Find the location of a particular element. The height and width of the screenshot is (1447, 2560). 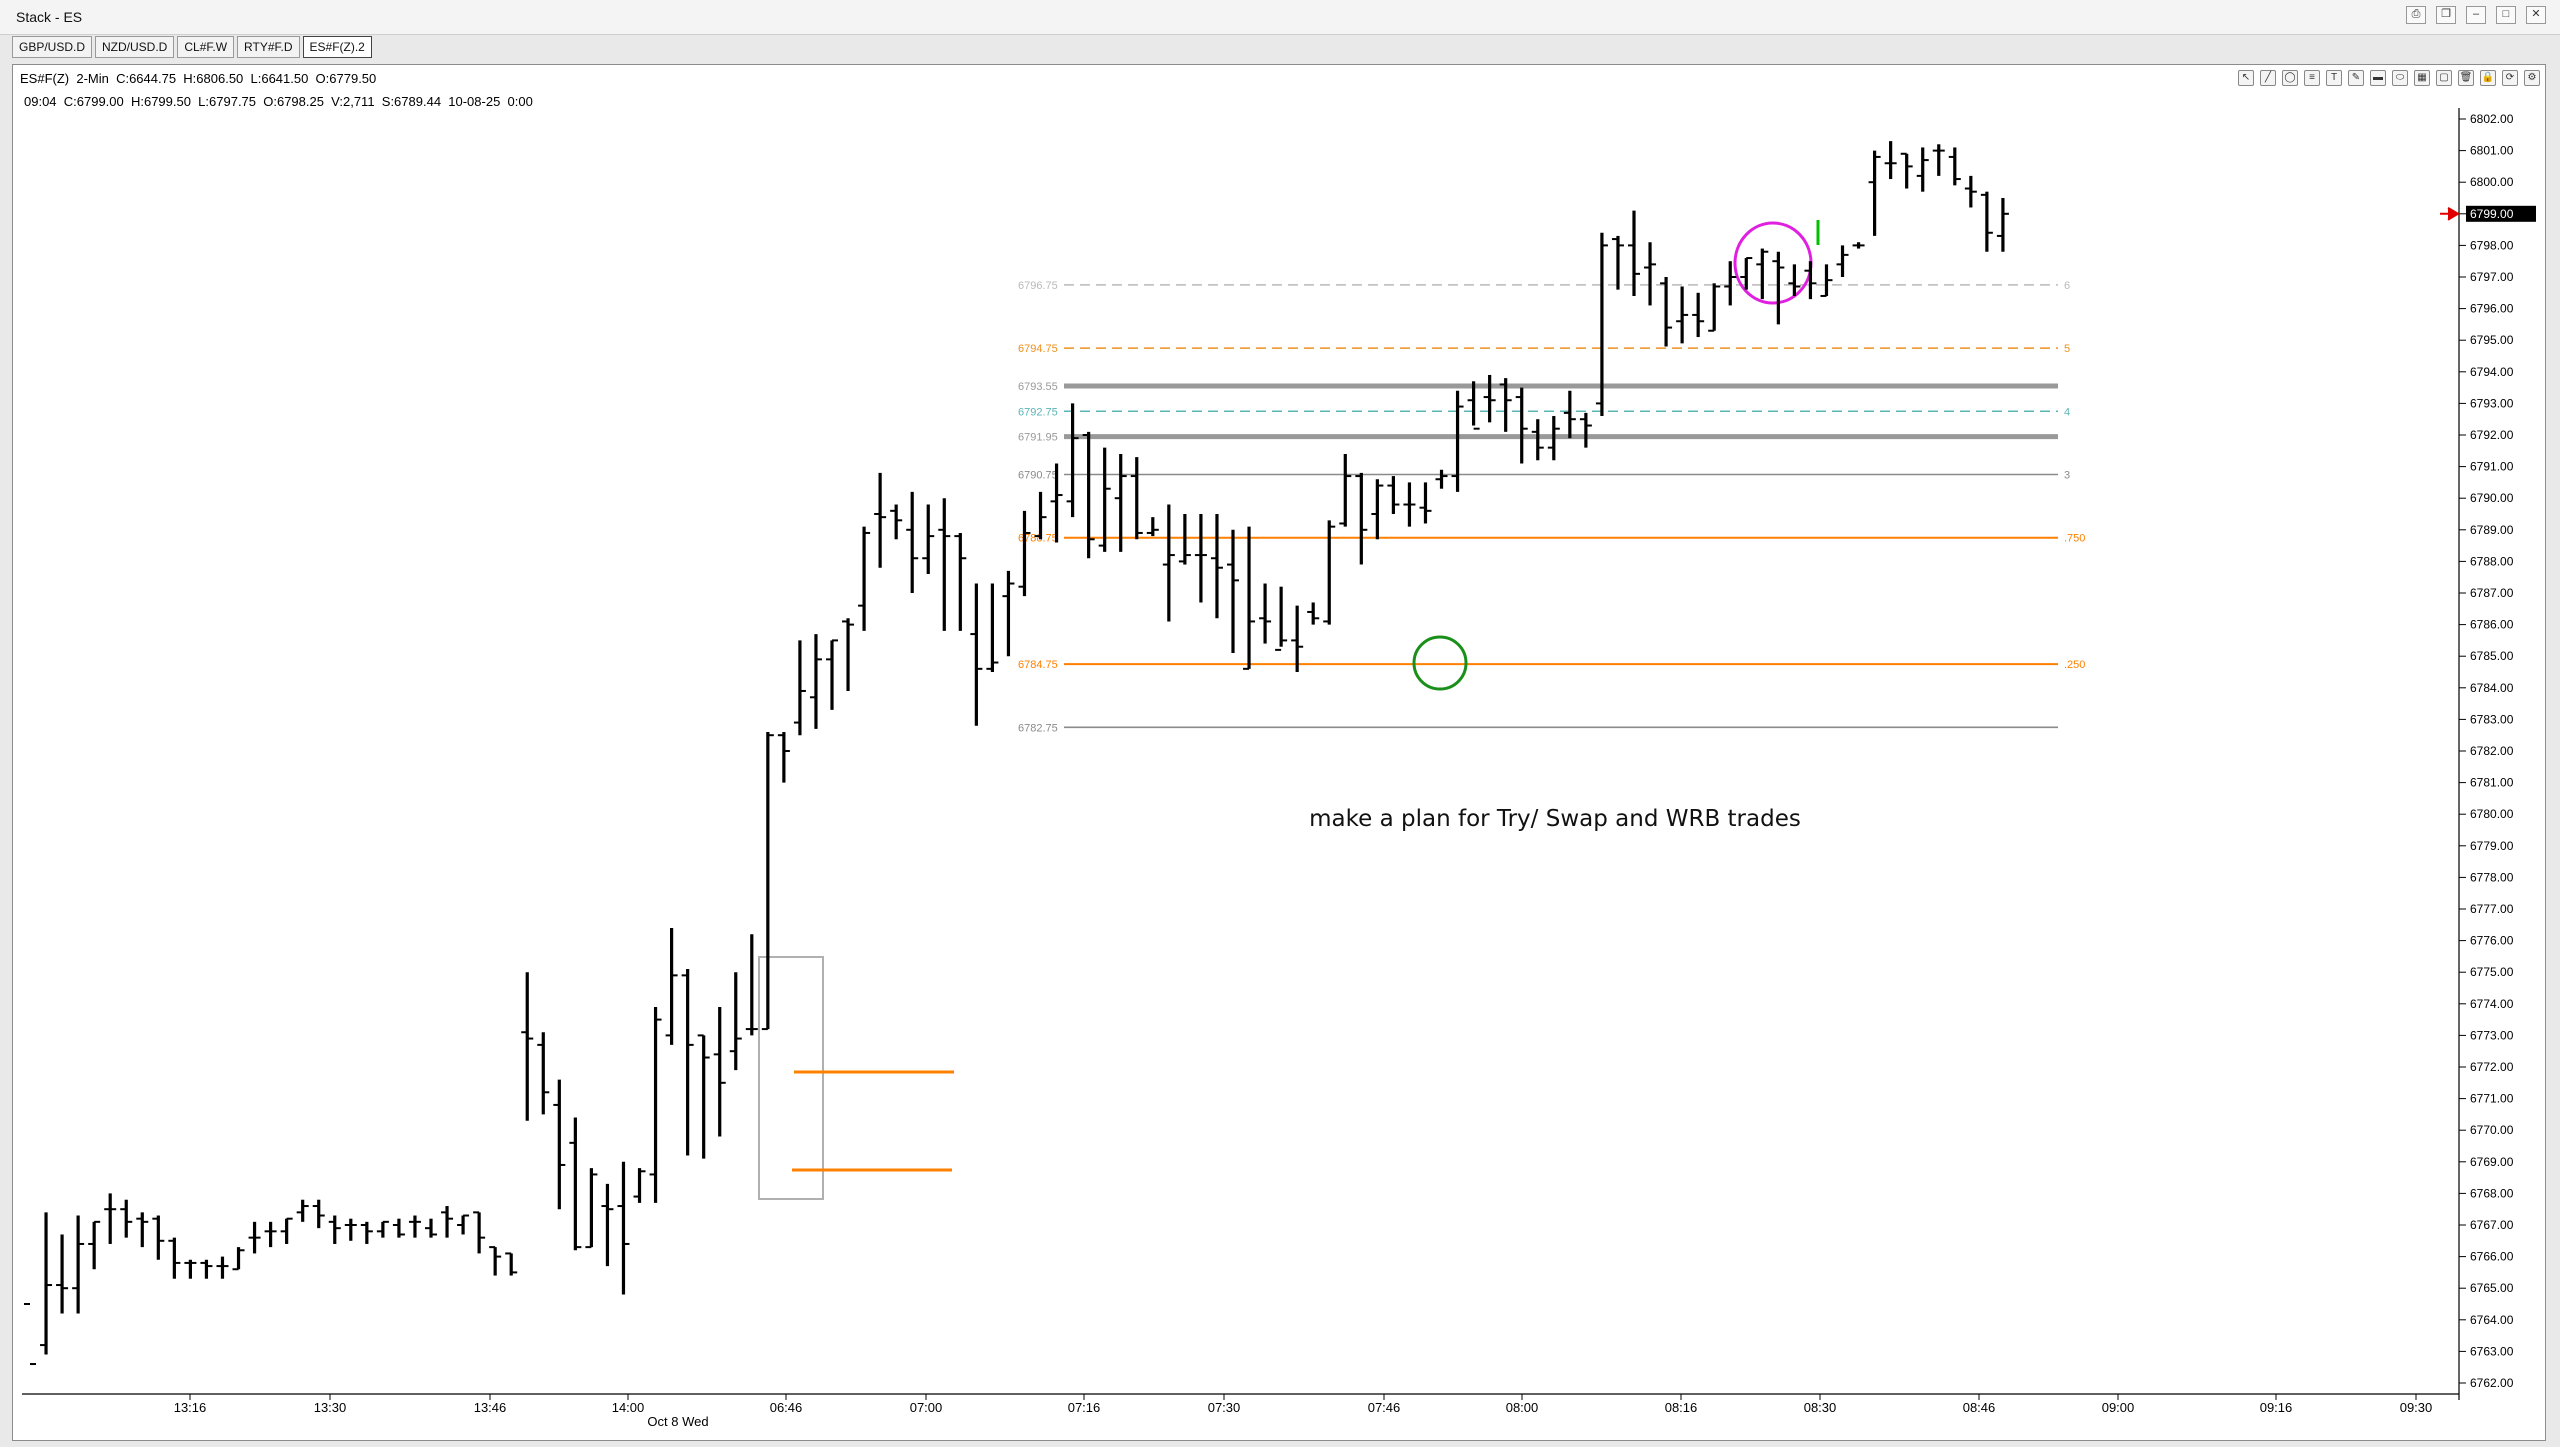

circle-tool-icon: ◯ is located at coordinates (2290, 78).